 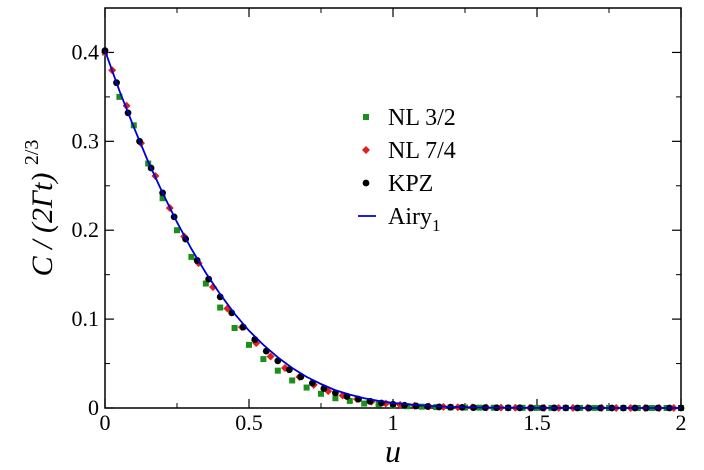 I want to click on x-axis-label: u, so click(x=393, y=451).